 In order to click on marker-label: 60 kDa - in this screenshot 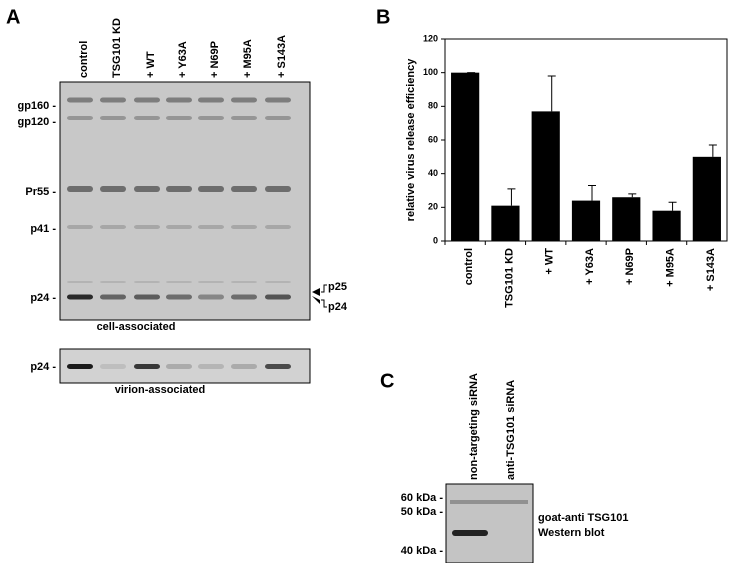, I will do `click(422, 498)`.